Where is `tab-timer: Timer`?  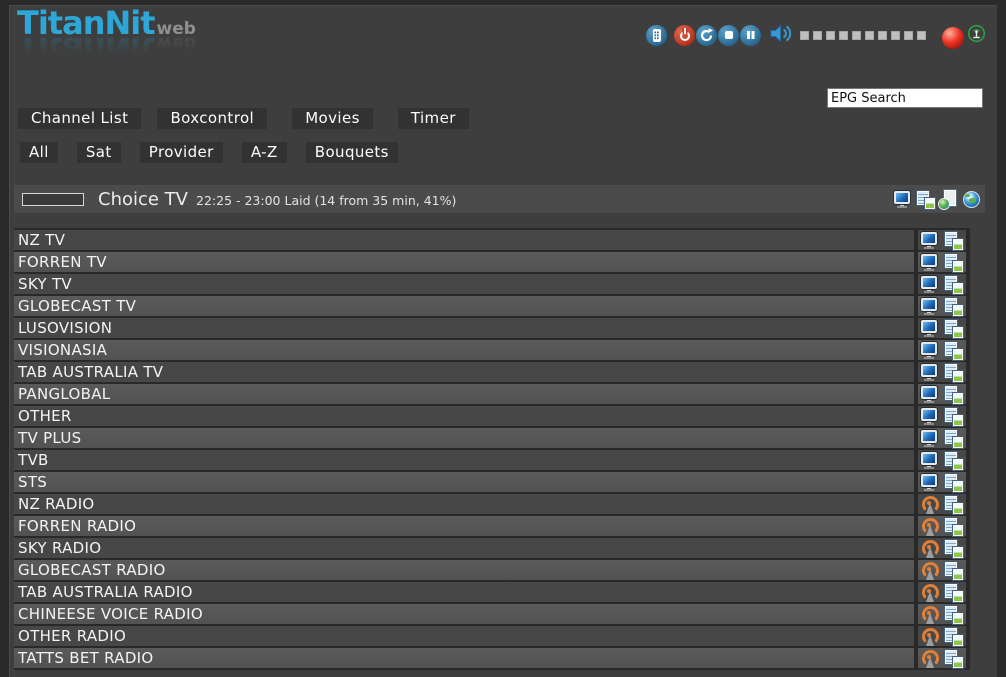
tab-timer: Timer is located at coordinates (433, 118).